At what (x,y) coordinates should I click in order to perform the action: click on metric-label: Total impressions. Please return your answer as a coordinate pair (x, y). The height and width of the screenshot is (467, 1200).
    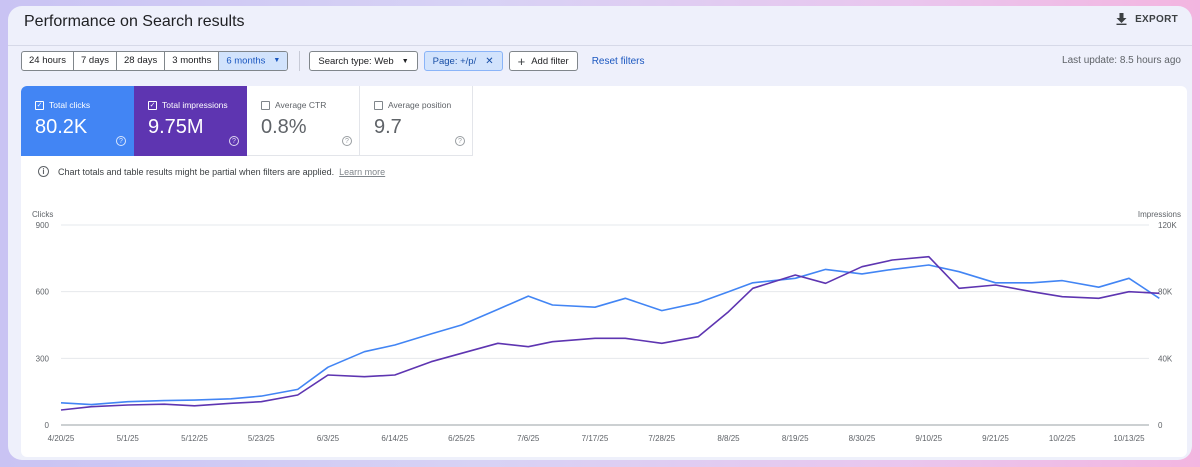
    Looking at the image, I should click on (195, 105).